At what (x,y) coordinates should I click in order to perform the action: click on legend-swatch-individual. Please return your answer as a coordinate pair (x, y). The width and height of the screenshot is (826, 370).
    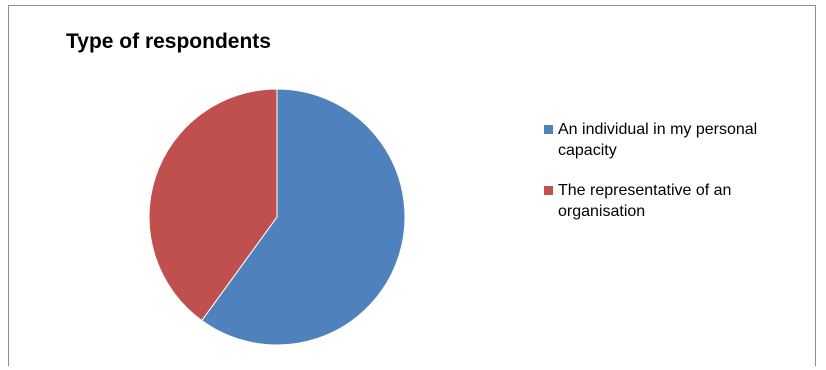
    Looking at the image, I should click on (548, 129).